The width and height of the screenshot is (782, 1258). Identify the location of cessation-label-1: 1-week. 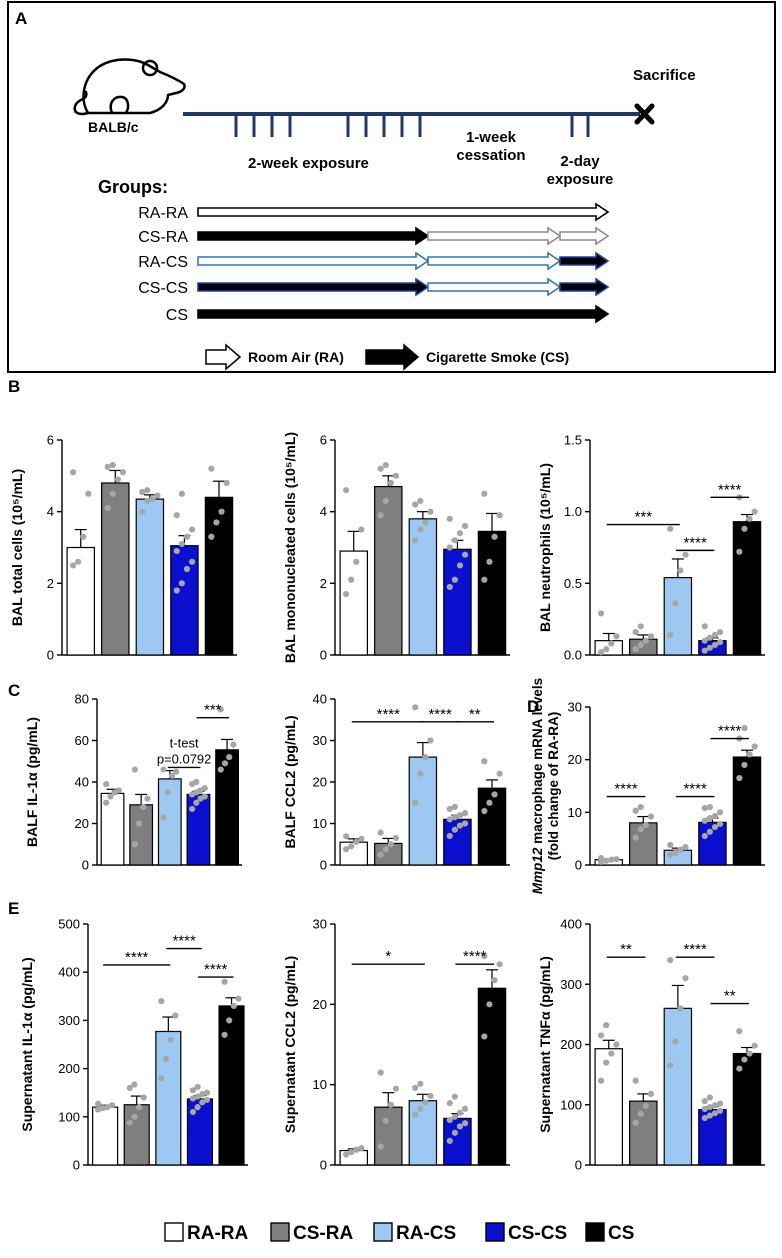
(491, 137).